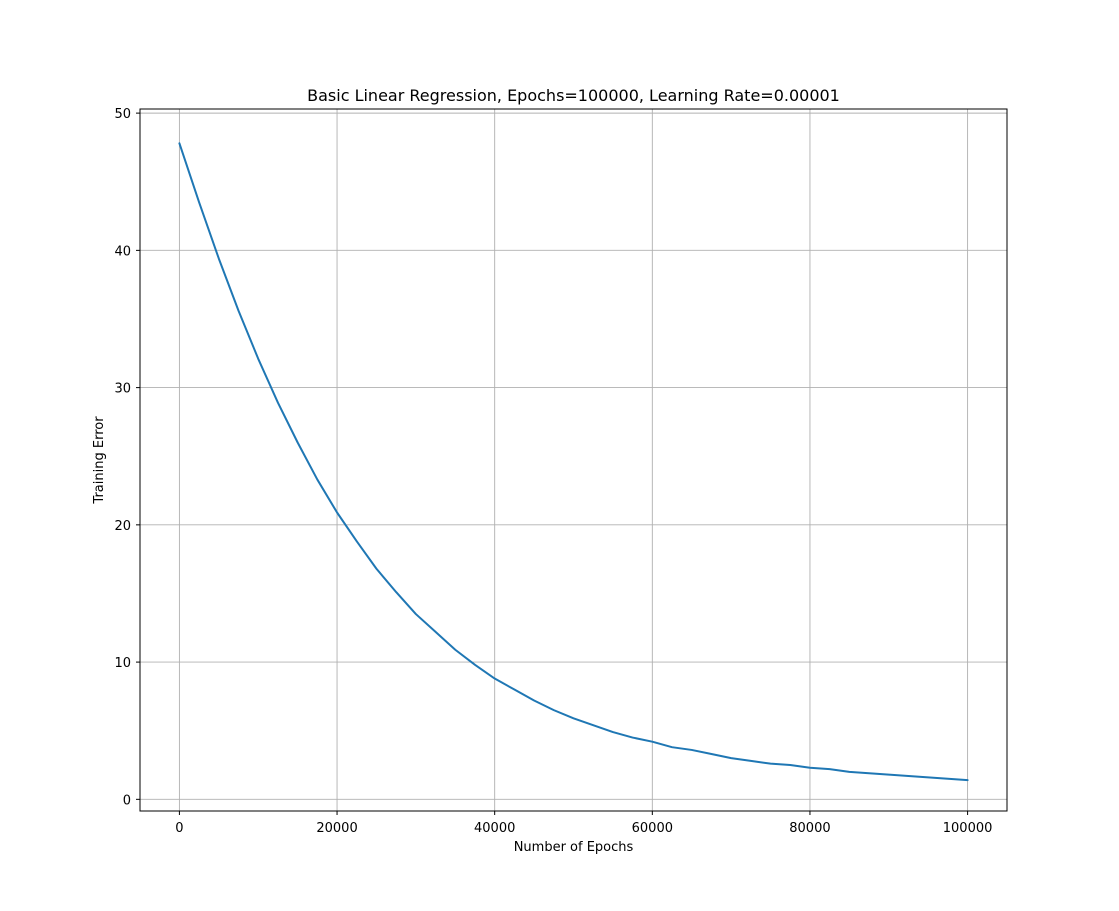 The image size is (1119, 911). What do you see at coordinates (494, 828) in the screenshot?
I see `x-tick-label: 40000` at bounding box center [494, 828].